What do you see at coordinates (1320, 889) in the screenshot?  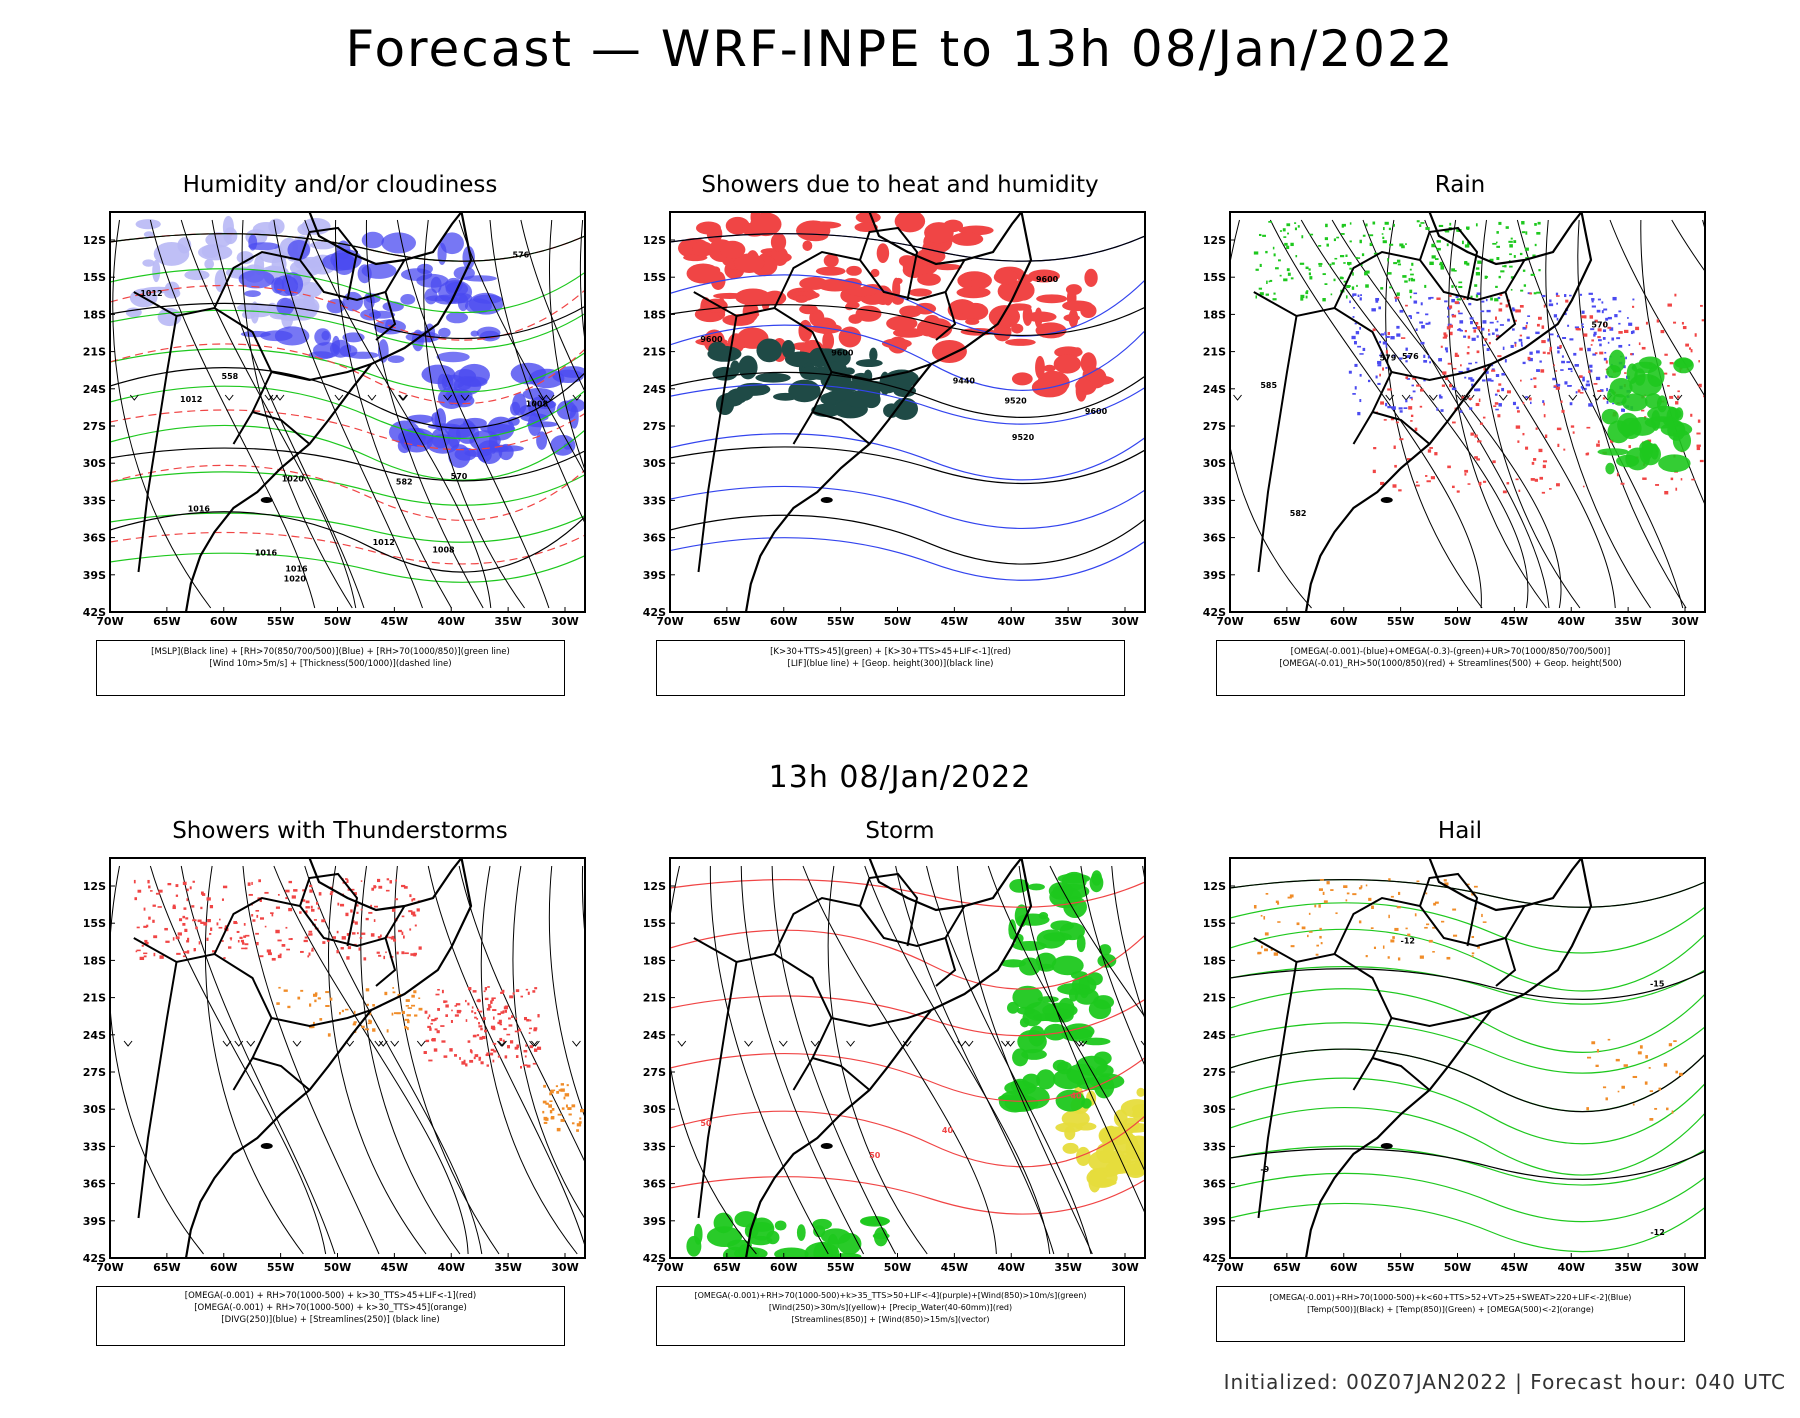 I see `omega500-orange-dot` at bounding box center [1320, 889].